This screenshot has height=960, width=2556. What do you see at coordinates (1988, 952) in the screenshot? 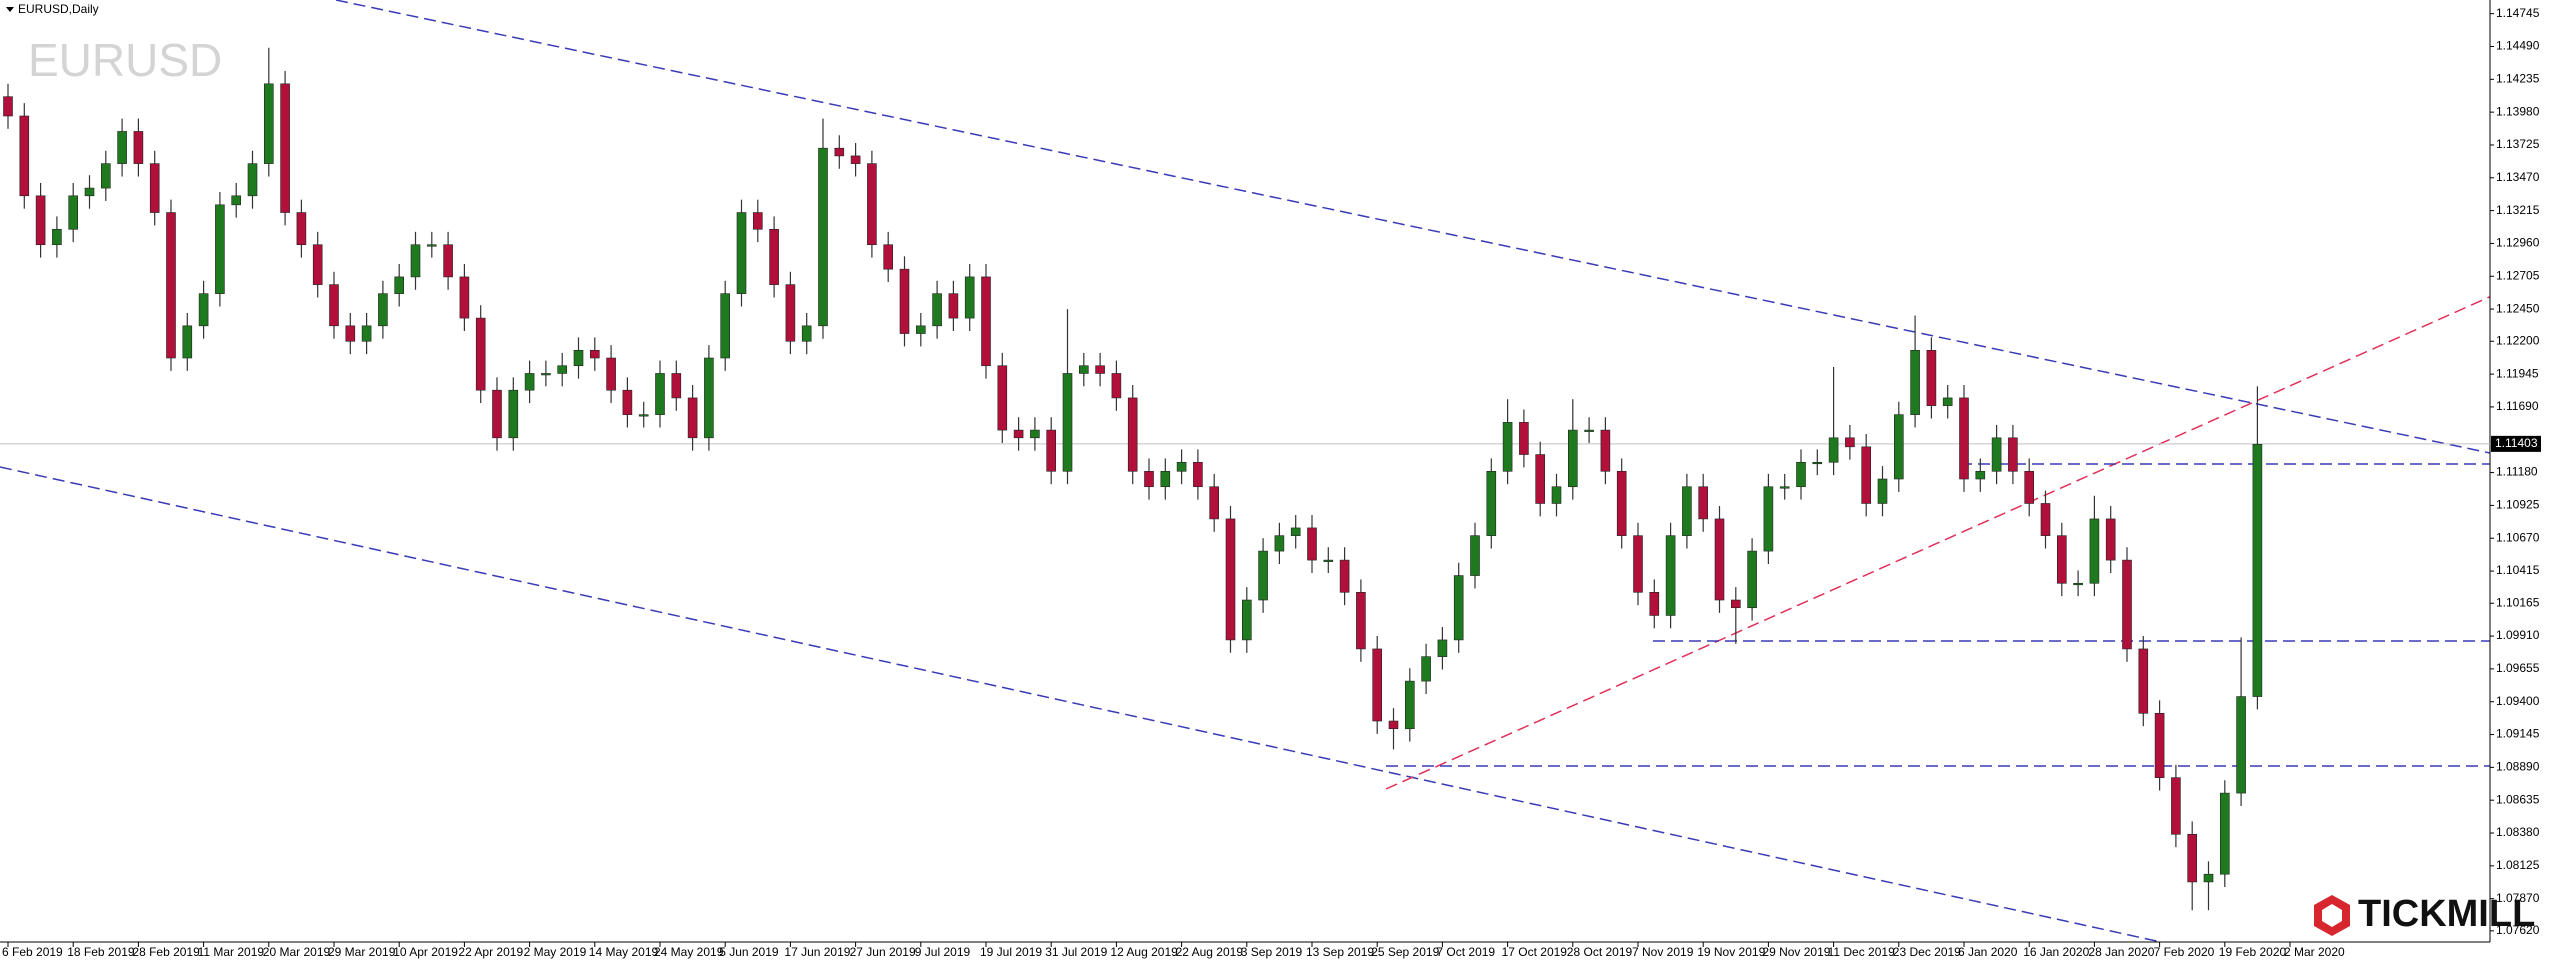
I see `x-tick-label: 6 Jan 2020` at bounding box center [1988, 952].